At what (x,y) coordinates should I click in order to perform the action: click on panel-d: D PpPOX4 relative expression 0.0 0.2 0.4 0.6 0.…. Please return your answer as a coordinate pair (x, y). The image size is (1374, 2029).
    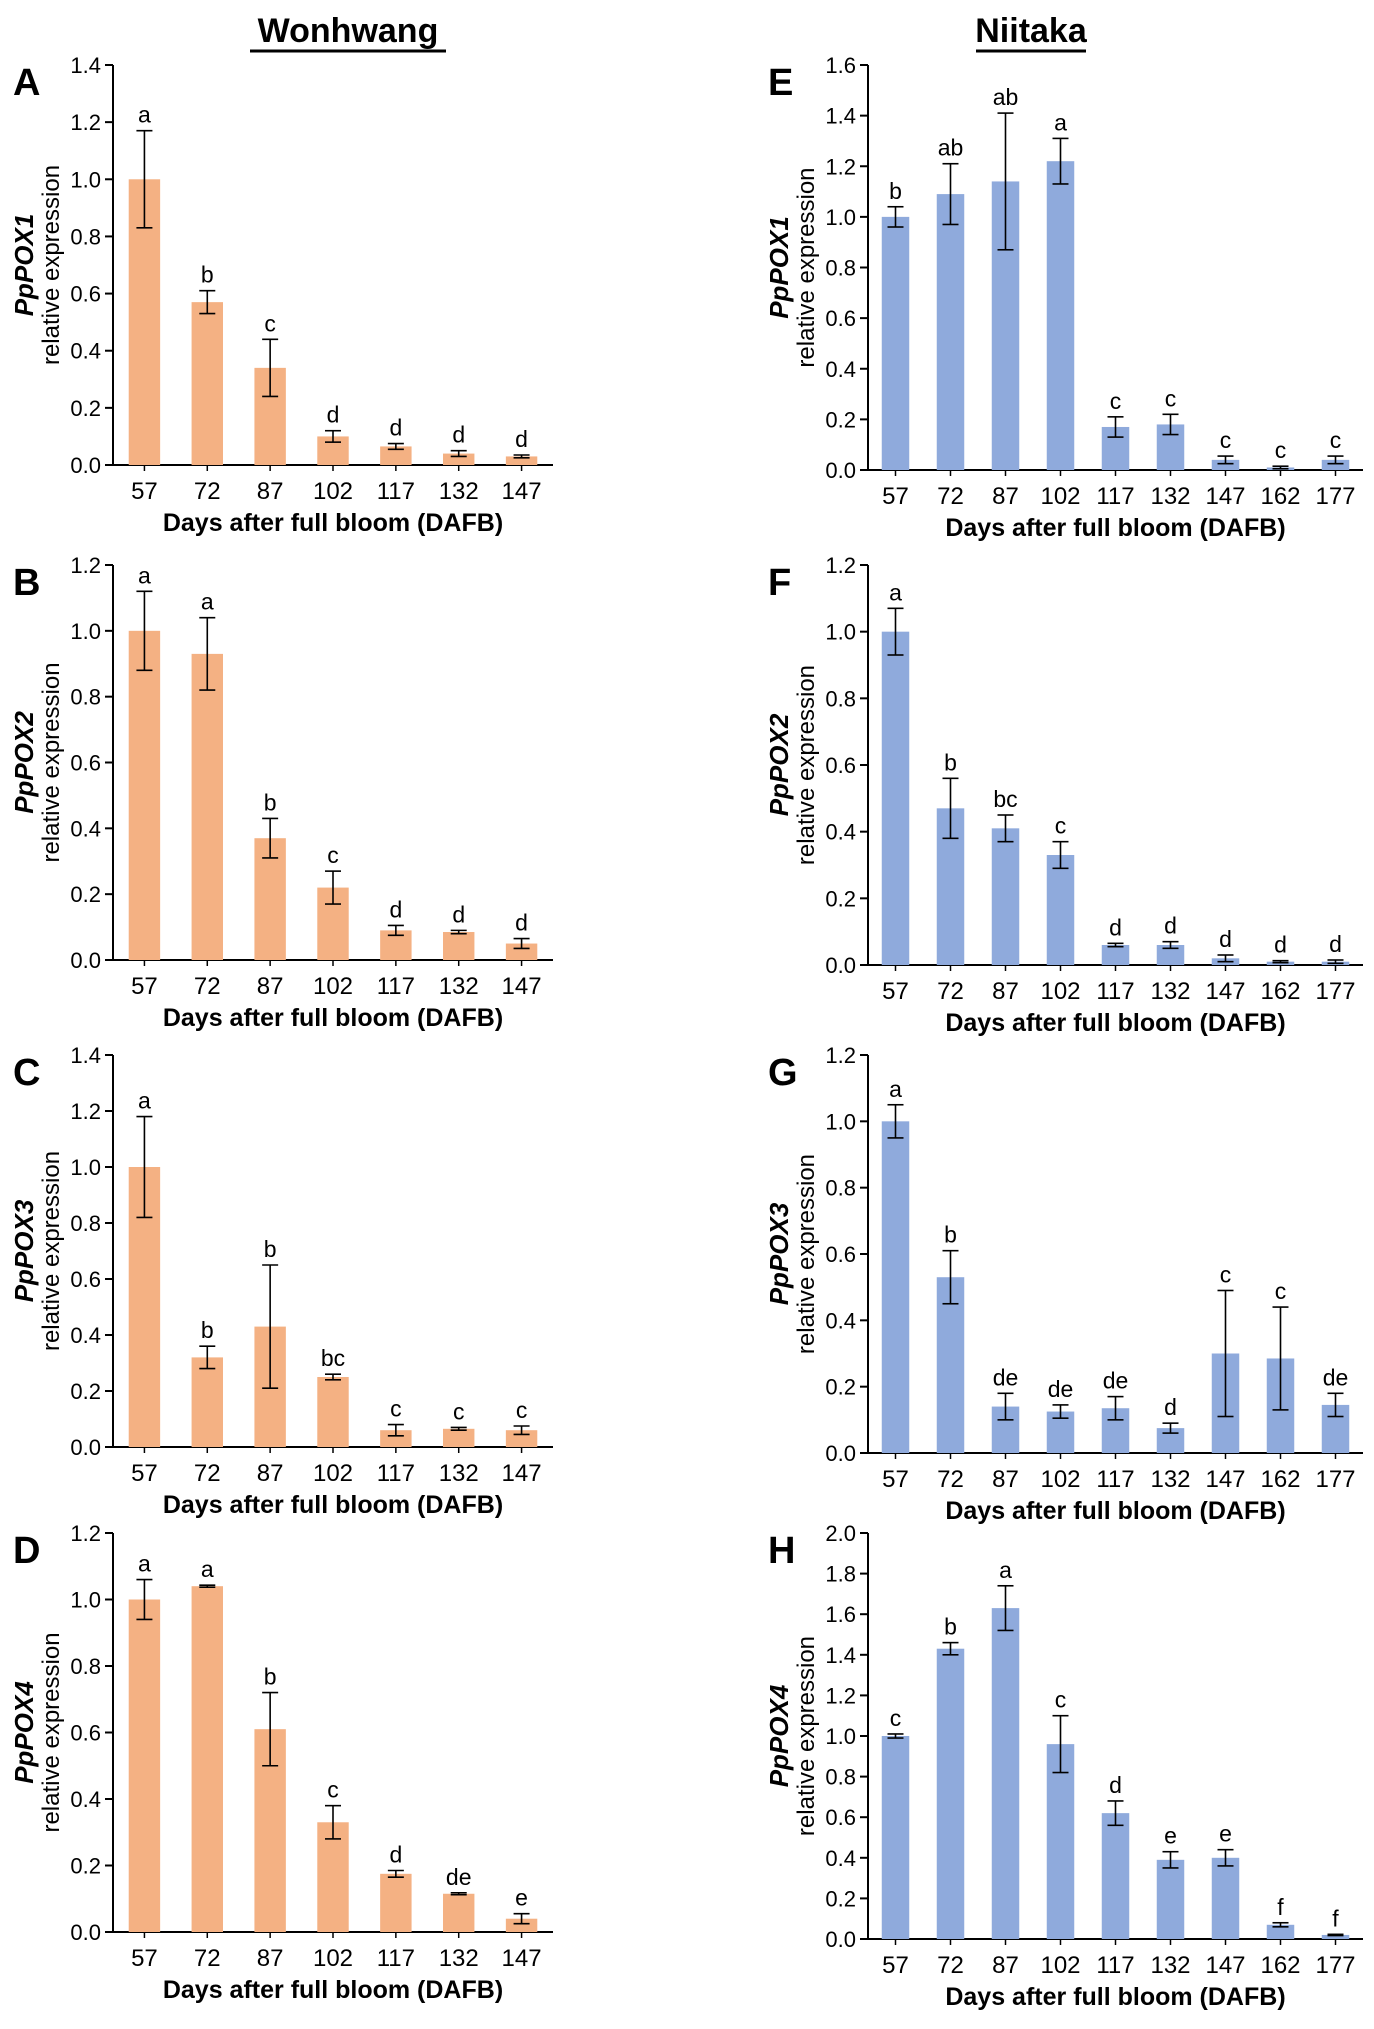
    Looking at the image, I should click on (281, 1762).